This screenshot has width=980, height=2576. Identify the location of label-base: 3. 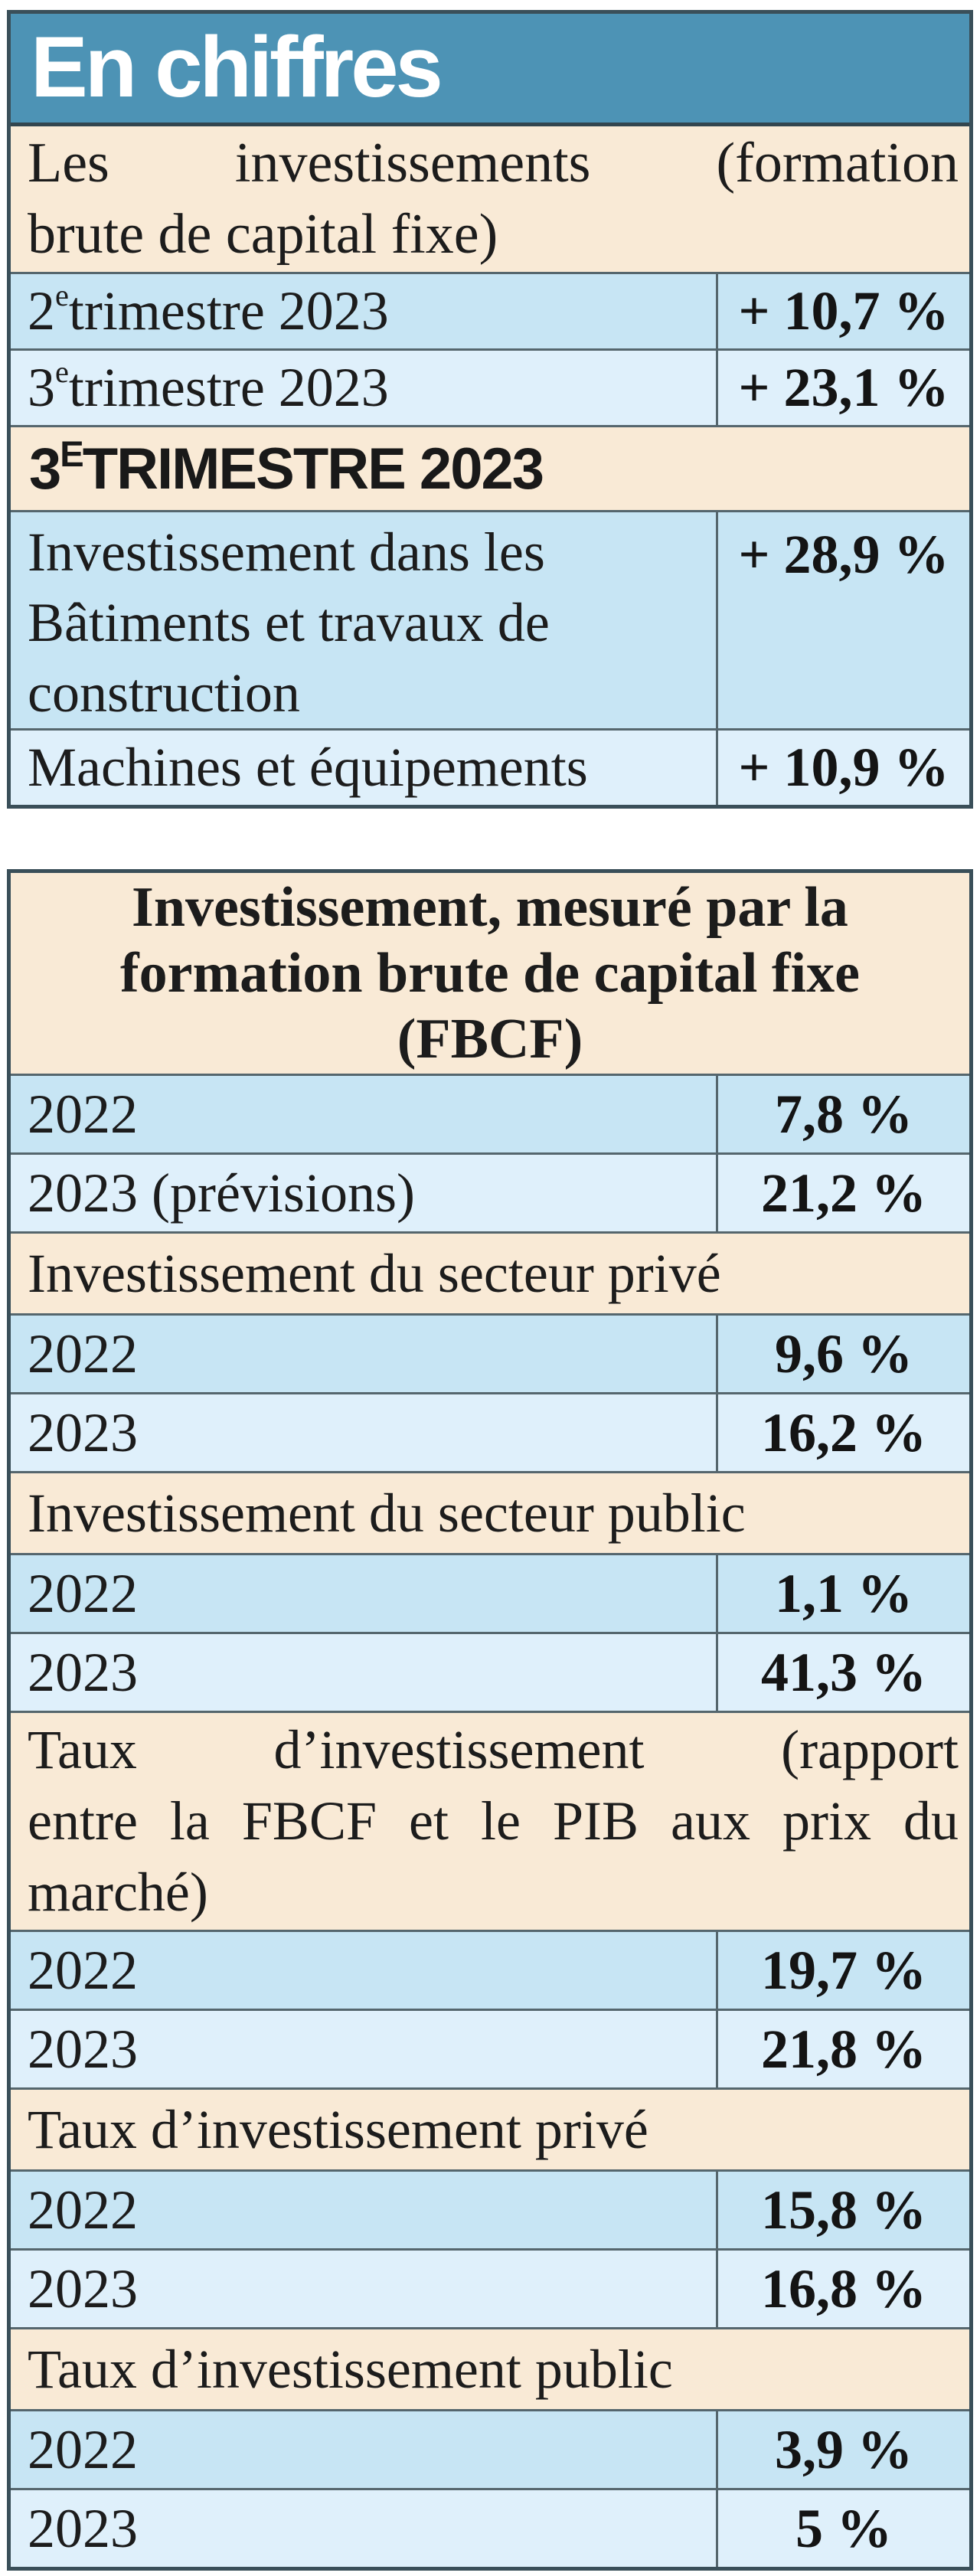
(41, 387).